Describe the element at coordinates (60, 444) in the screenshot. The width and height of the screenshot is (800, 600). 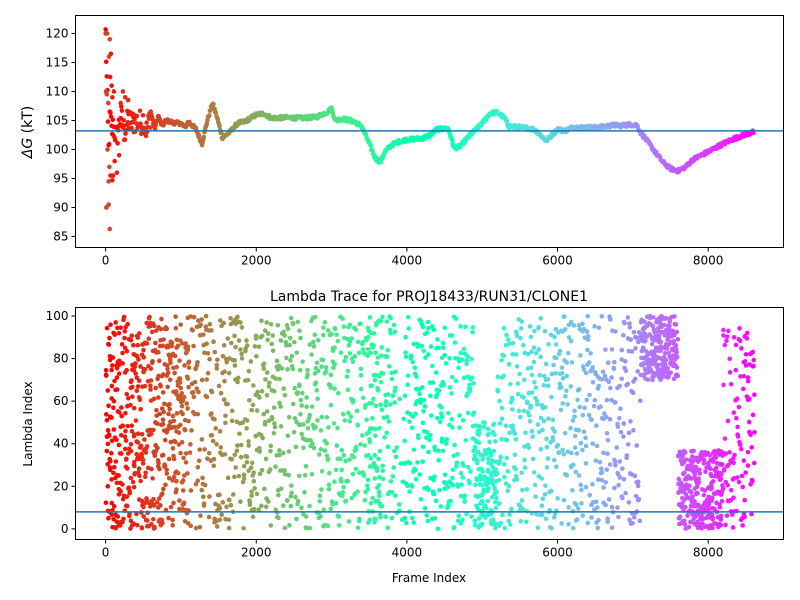
I see `y-tick-label: 40` at that location.